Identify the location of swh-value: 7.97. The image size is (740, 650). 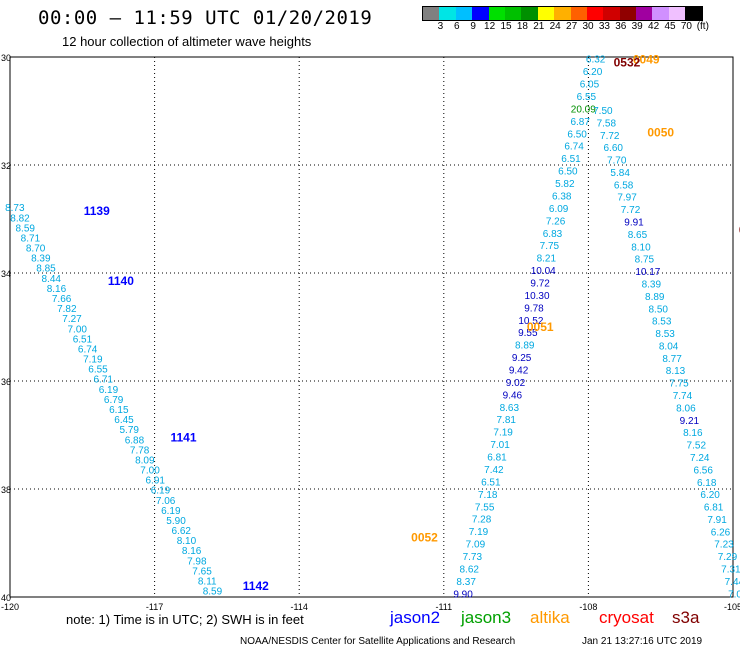
(627, 198).